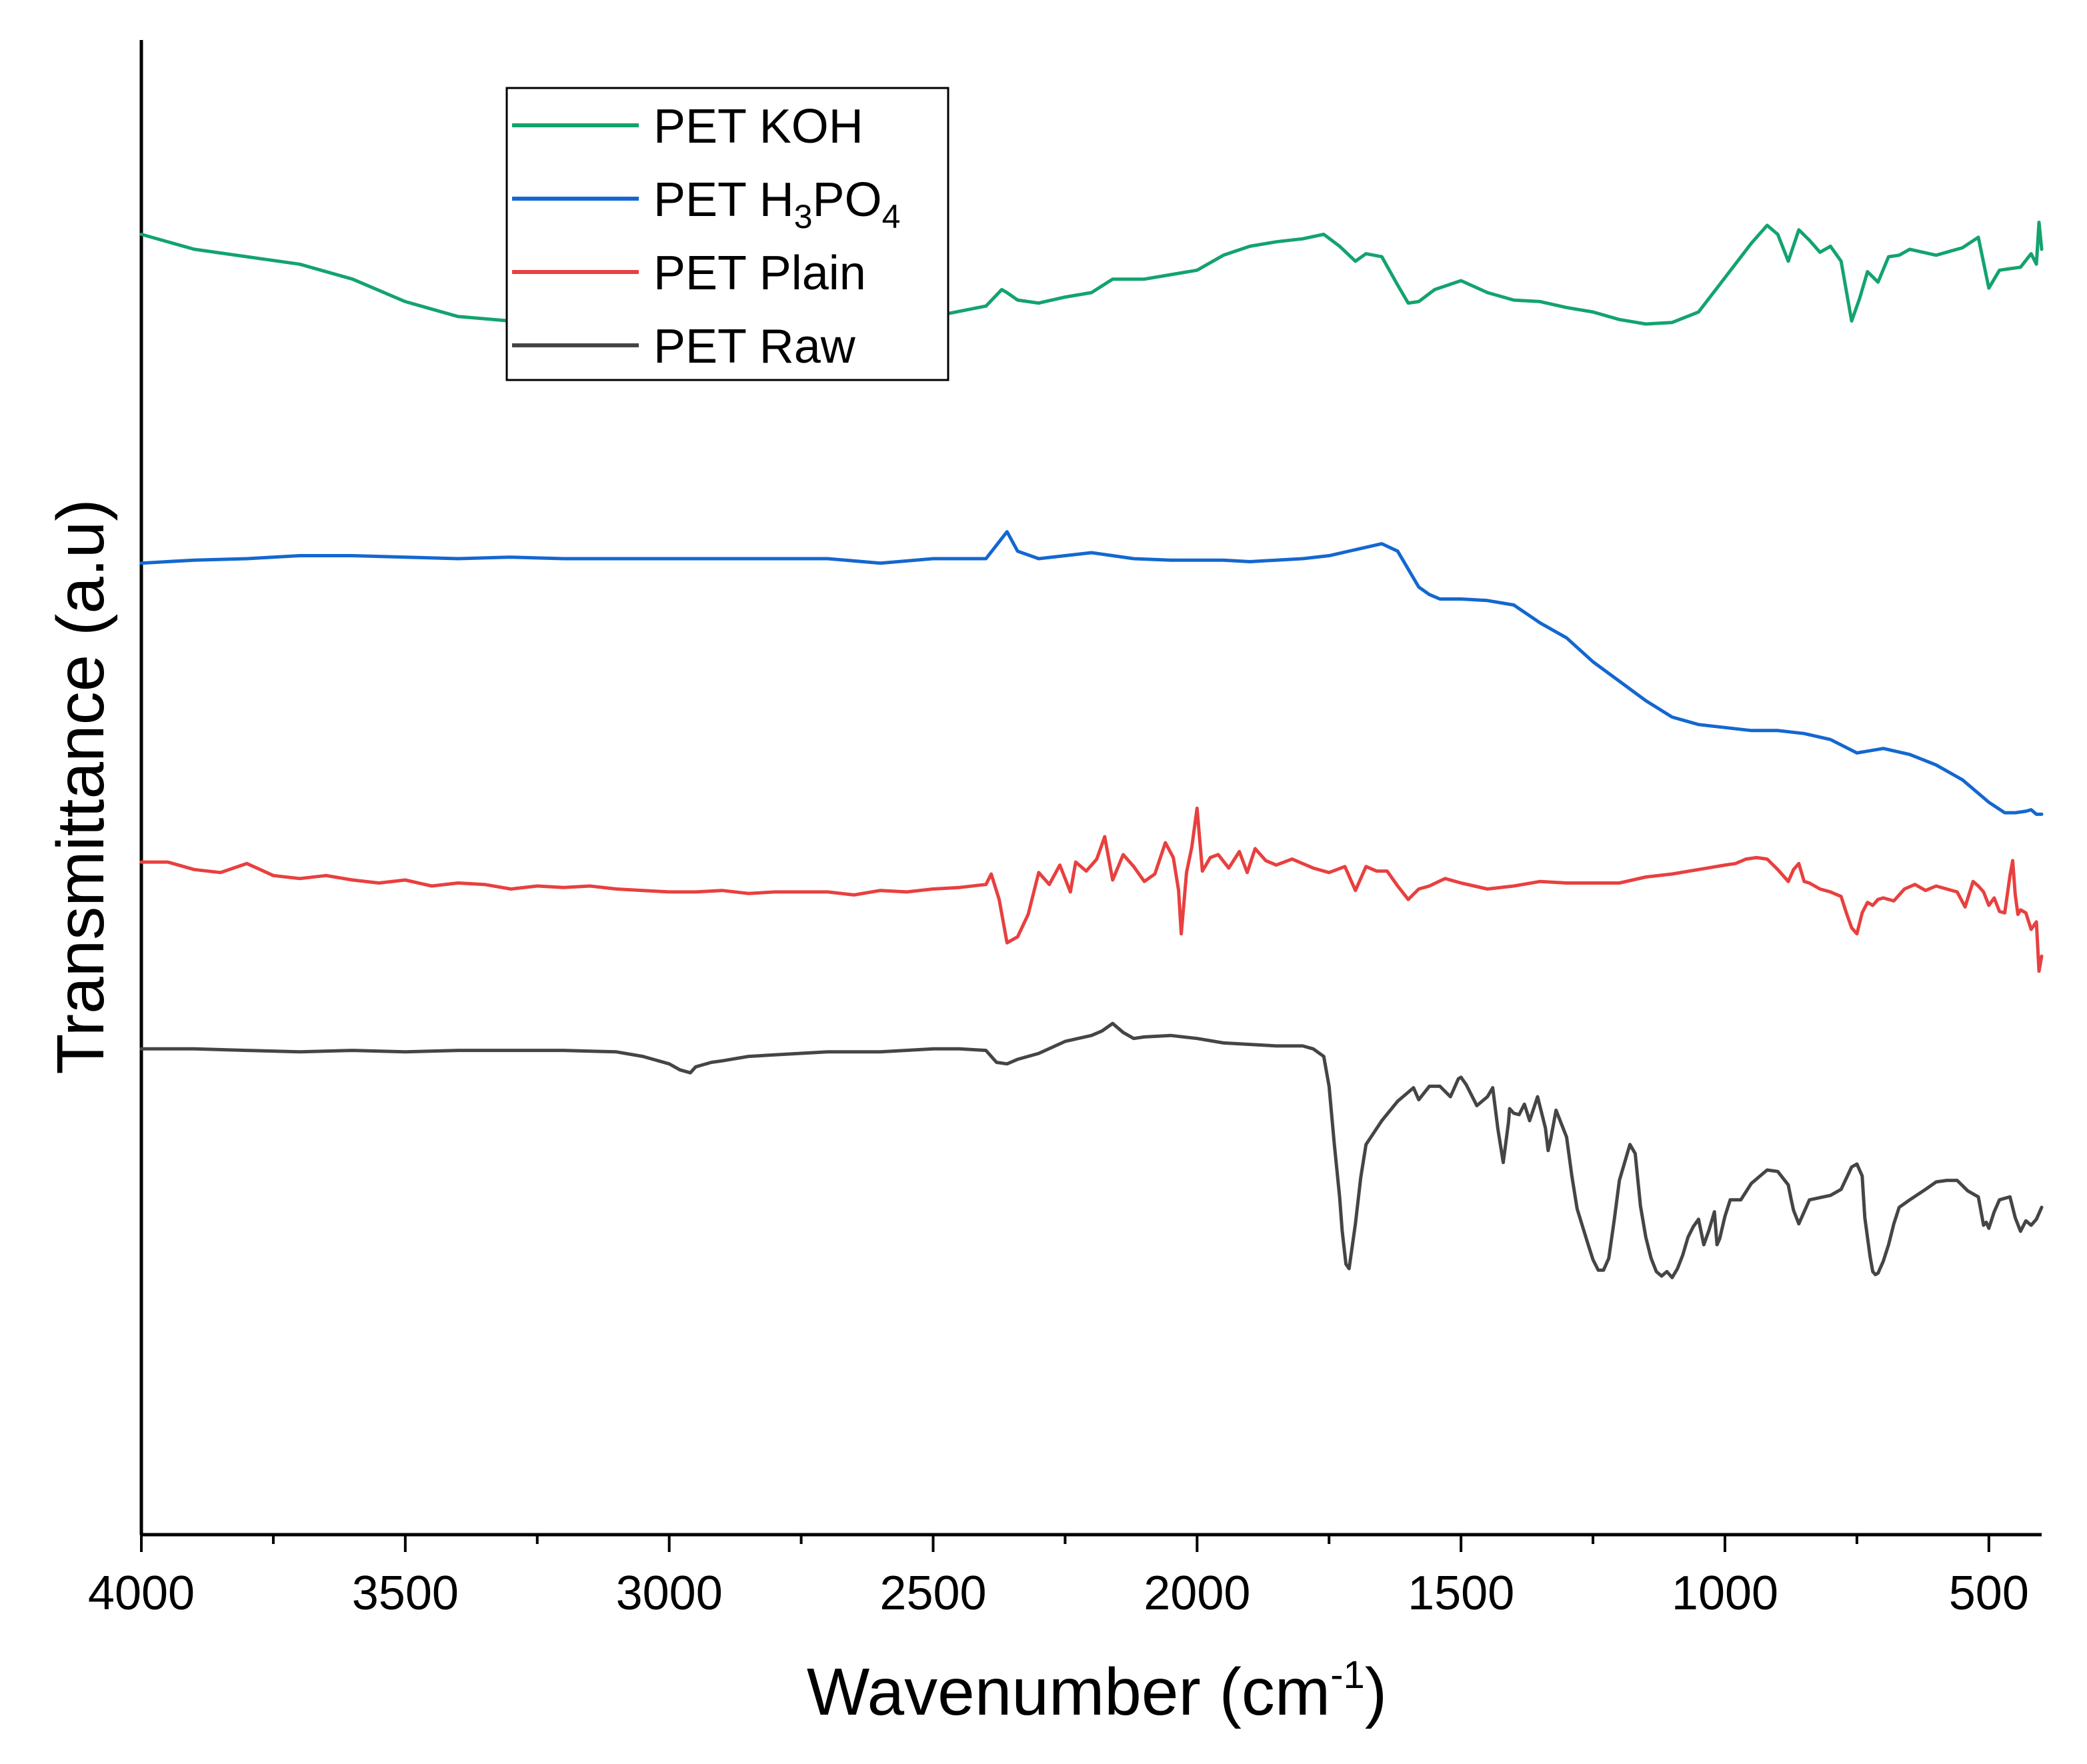 The height and width of the screenshot is (1764, 2087). What do you see at coordinates (1097, 1691) in the screenshot?
I see `x-axis-label: Wavenumber (cm-1)` at bounding box center [1097, 1691].